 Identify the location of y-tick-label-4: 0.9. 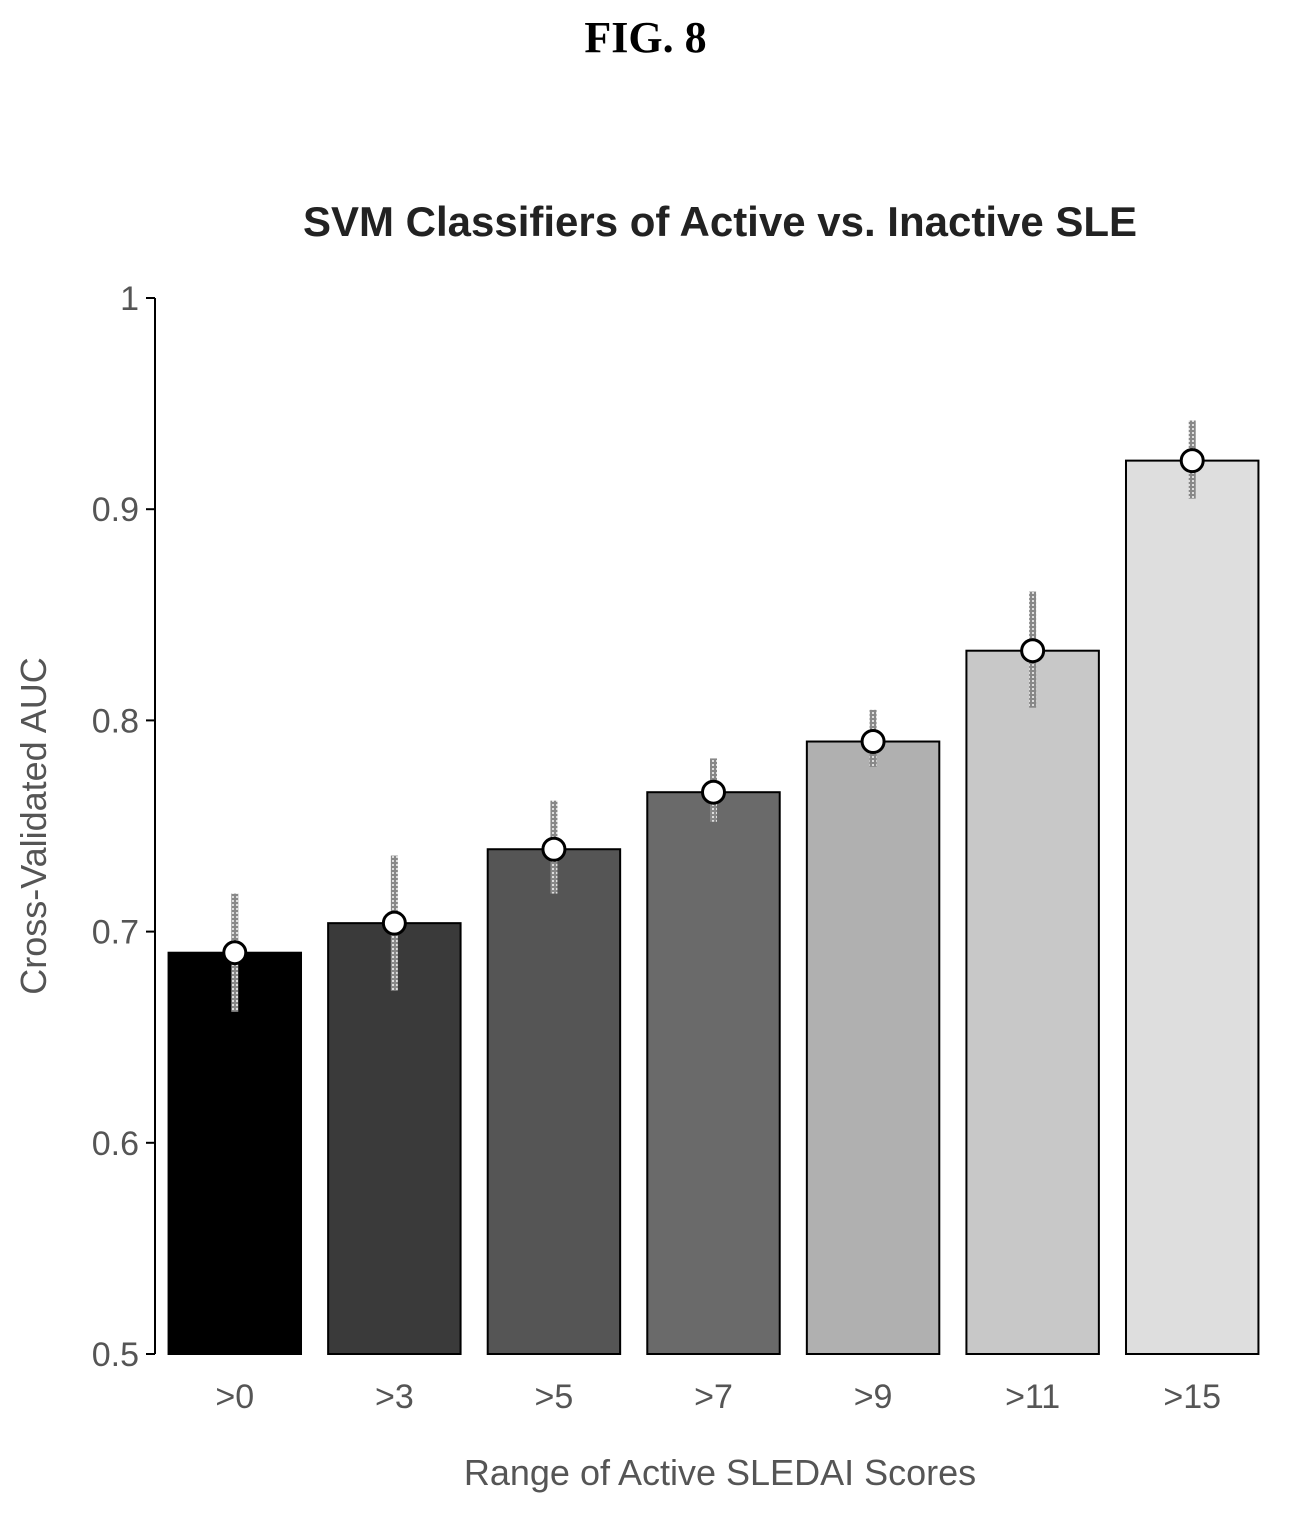
(115, 510).